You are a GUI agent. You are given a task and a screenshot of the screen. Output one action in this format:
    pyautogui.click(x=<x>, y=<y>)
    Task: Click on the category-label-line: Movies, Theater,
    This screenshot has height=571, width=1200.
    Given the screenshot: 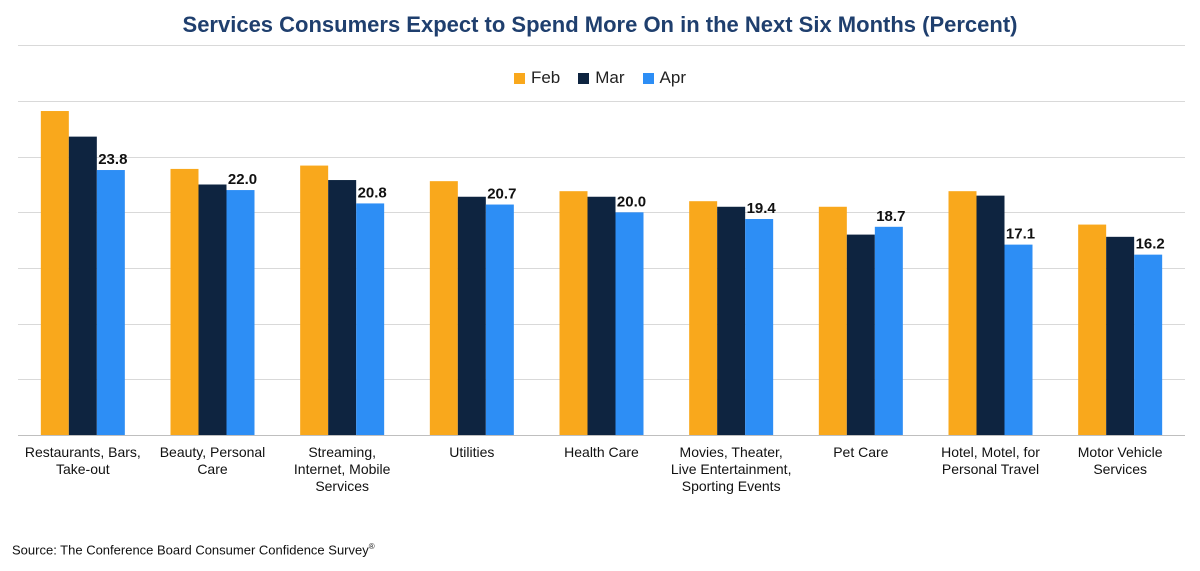 What is the action you would take?
    pyautogui.click(x=731, y=452)
    